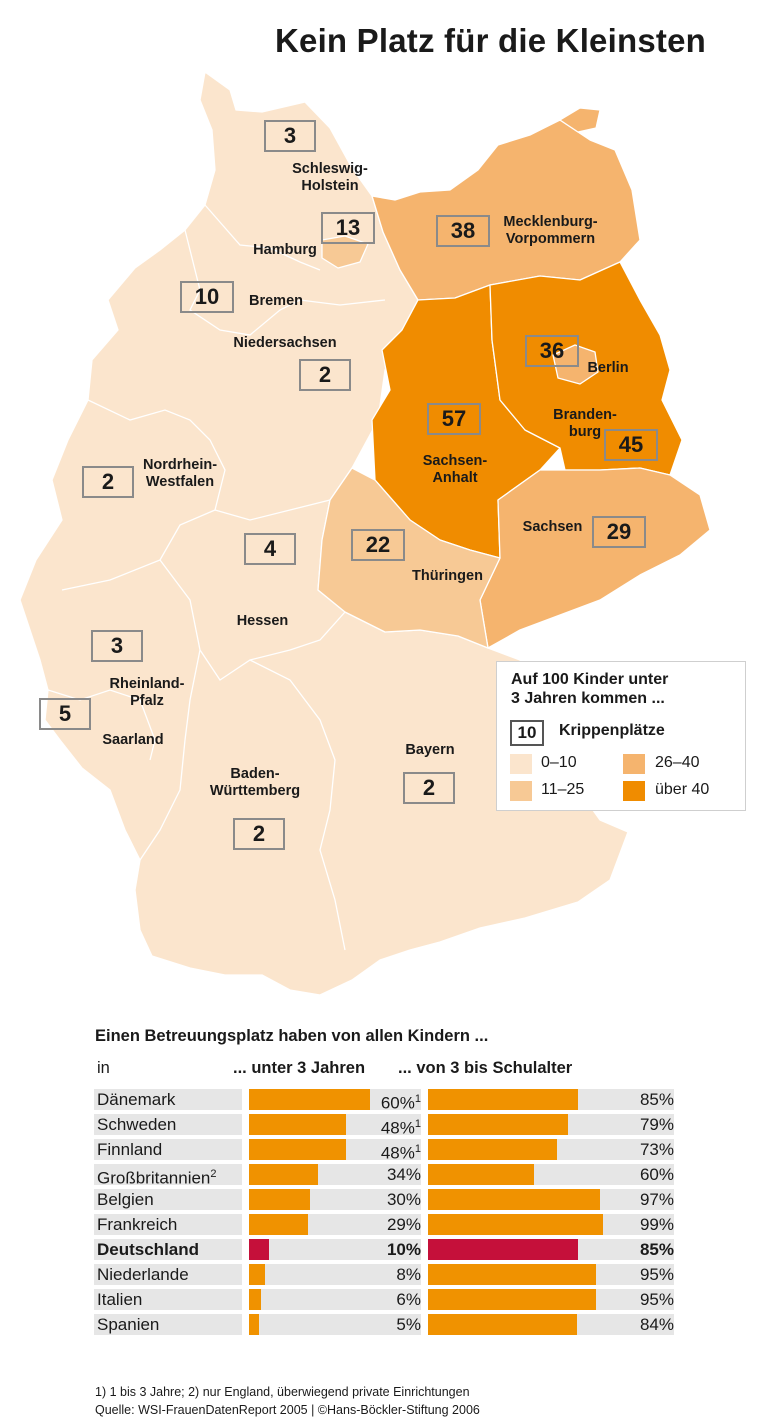  Describe the element at coordinates (143, 1274) in the screenshot. I see `country-label: Niederlande` at that location.